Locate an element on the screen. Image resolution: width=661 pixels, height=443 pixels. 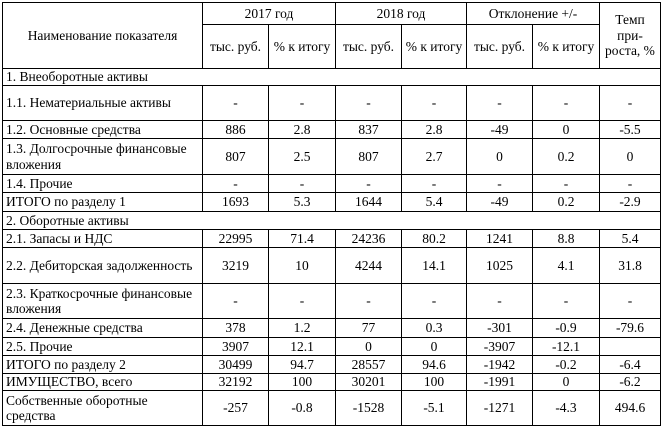
table-row: 1.1. Нематериальные активы - - - - - - - is located at coordinates (331, 103).